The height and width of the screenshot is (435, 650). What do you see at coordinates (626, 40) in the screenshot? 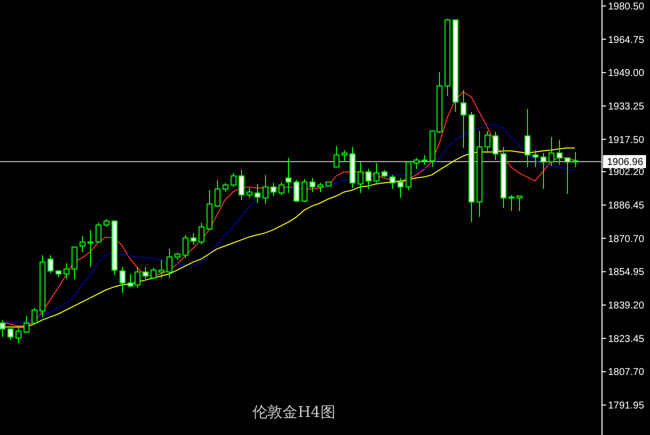
I see `y-tick-label: 1964.75` at bounding box center [626, 40].